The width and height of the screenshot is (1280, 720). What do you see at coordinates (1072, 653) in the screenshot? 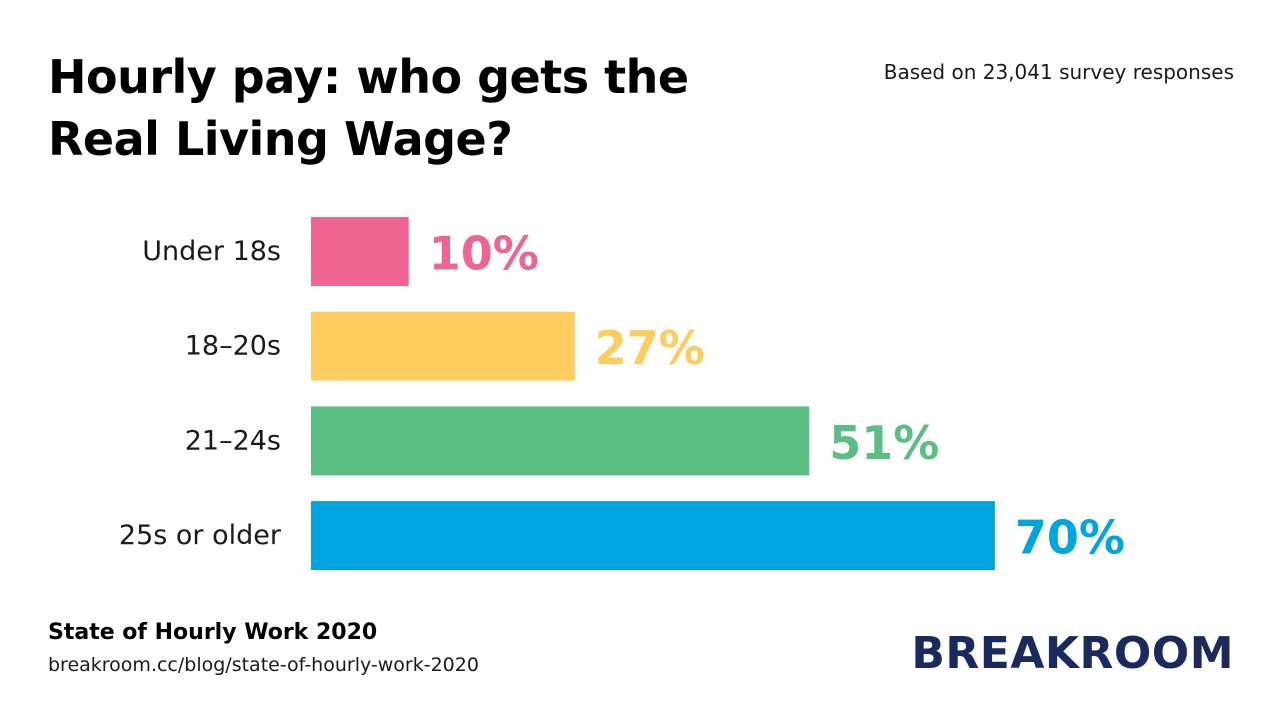
I see `brand-logo: BREAKROOM` at bounding box center [1072, 653].